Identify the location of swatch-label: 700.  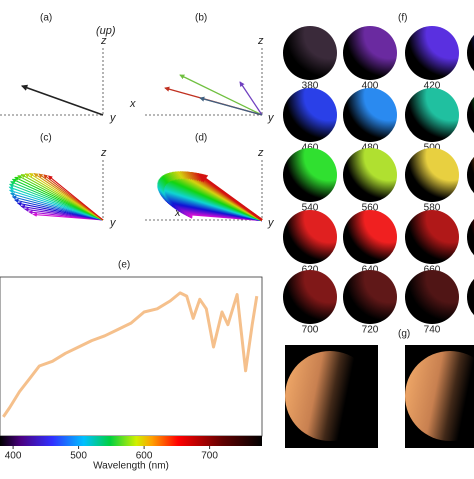
(310, 330).